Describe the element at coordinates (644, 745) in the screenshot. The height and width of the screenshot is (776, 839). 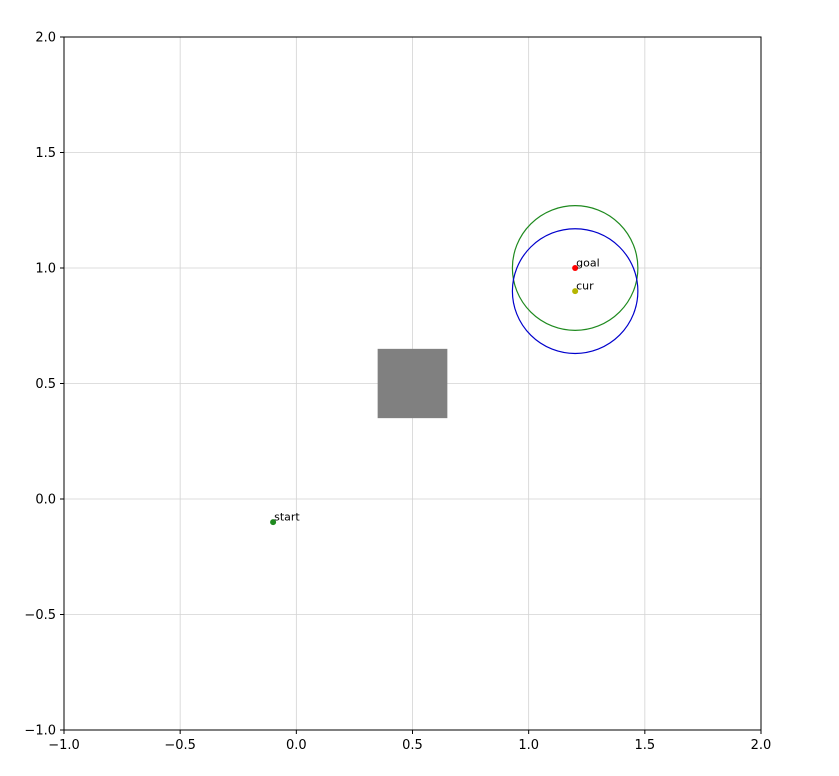
I see `x-tick-label: 1.5` at that location.